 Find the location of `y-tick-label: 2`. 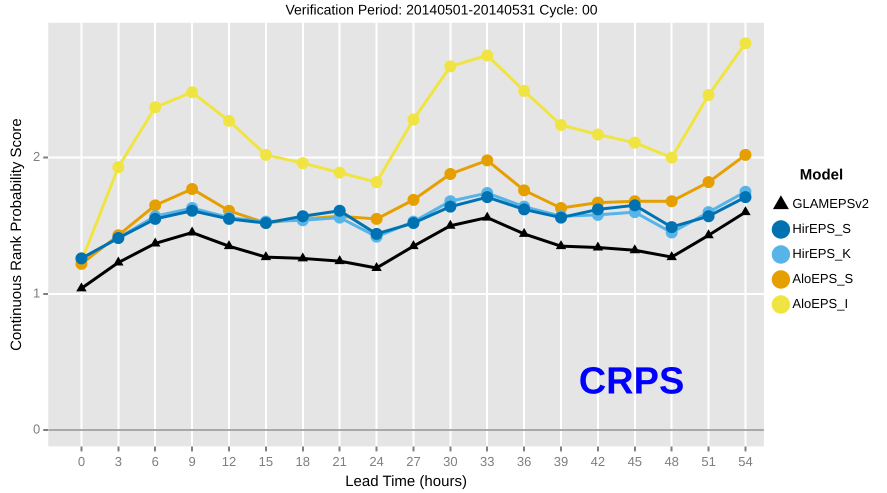

y-tick-label: 2 is located at coordinates (36, 156).